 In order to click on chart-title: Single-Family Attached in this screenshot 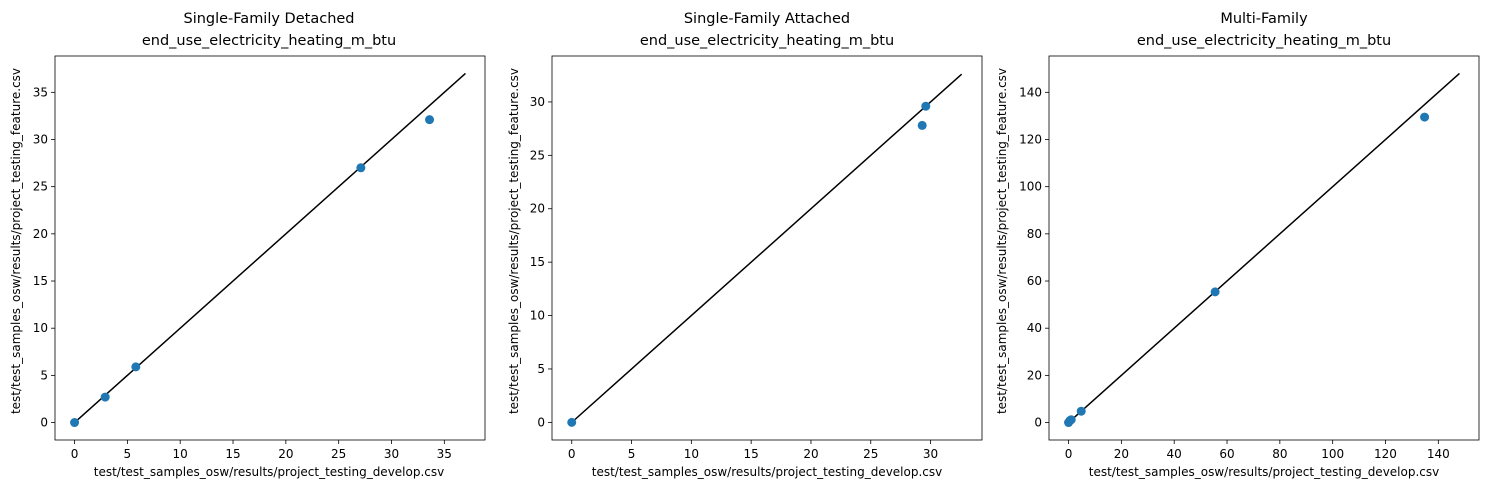, I will do `click(767, 19)`.